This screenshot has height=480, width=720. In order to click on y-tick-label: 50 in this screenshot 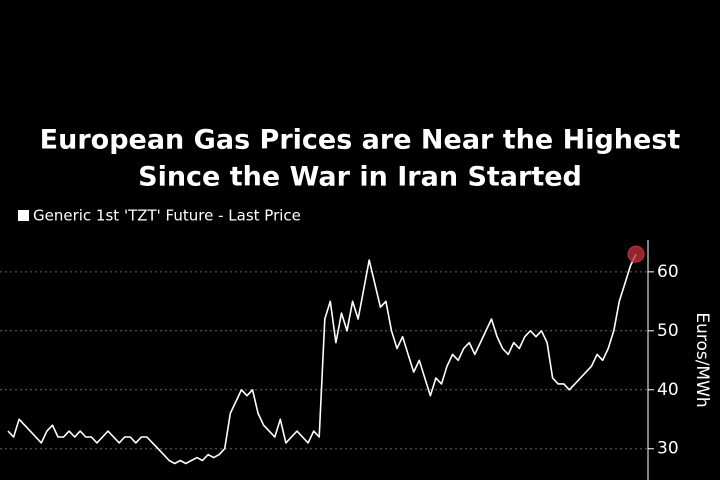, I will do `click(668, 331)`.